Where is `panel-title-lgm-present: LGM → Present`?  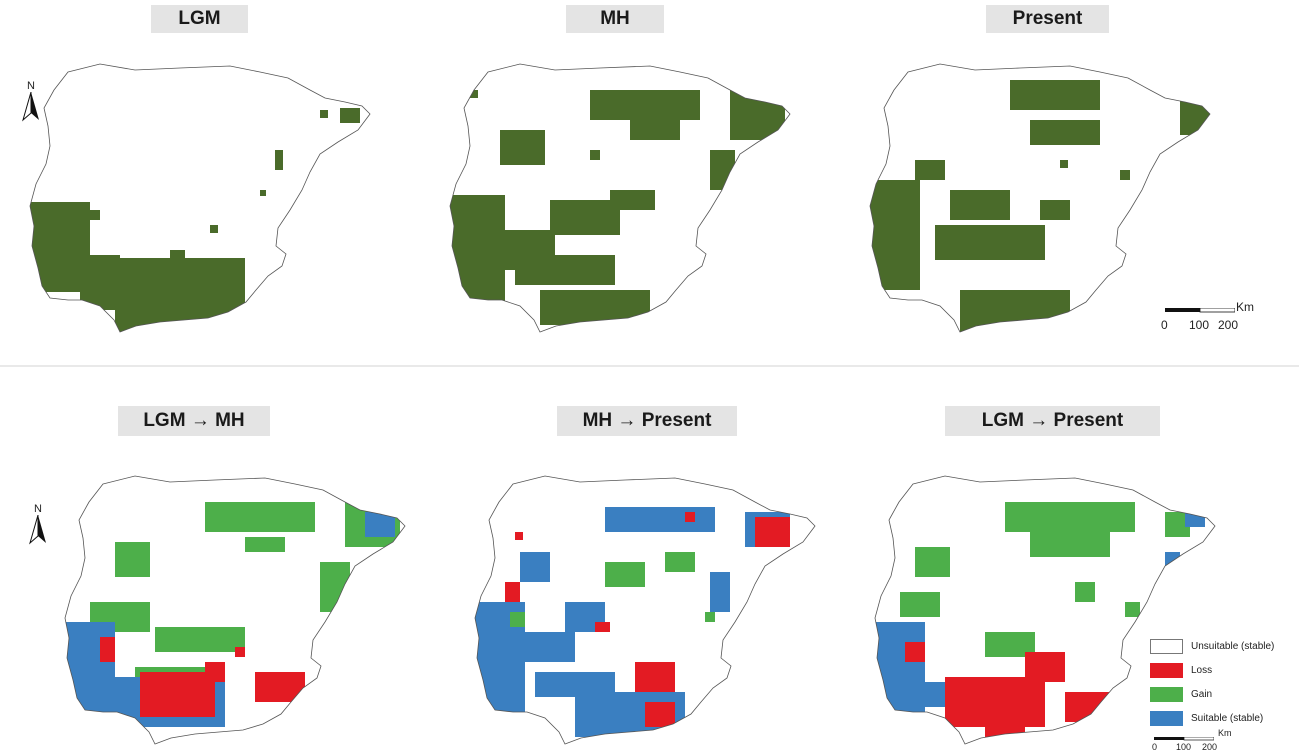
panel-title-lgm-present: LGM → Present is located at coordinates (1052, 421).